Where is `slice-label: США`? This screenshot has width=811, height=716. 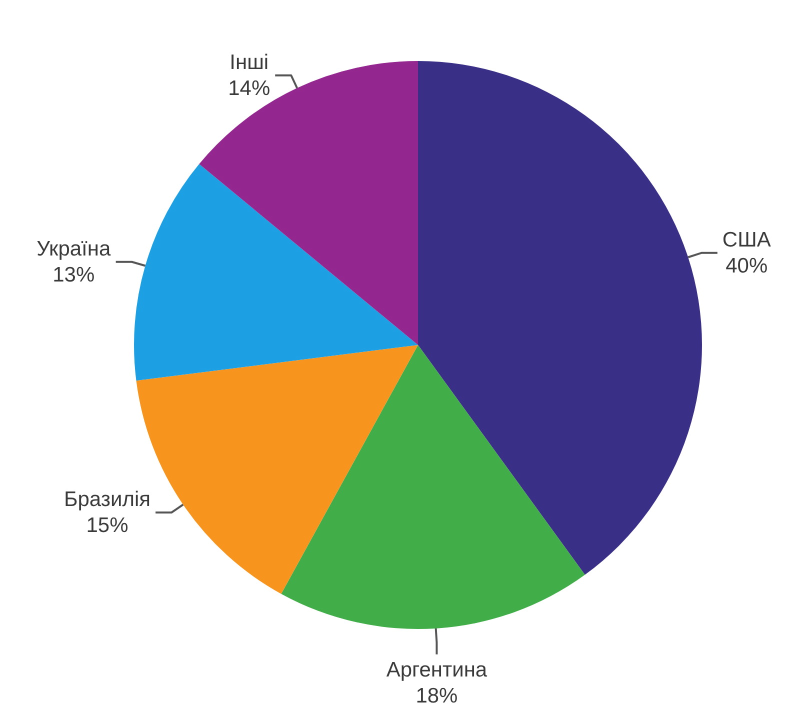 slice-label: США is located at coordinates (746, 240).